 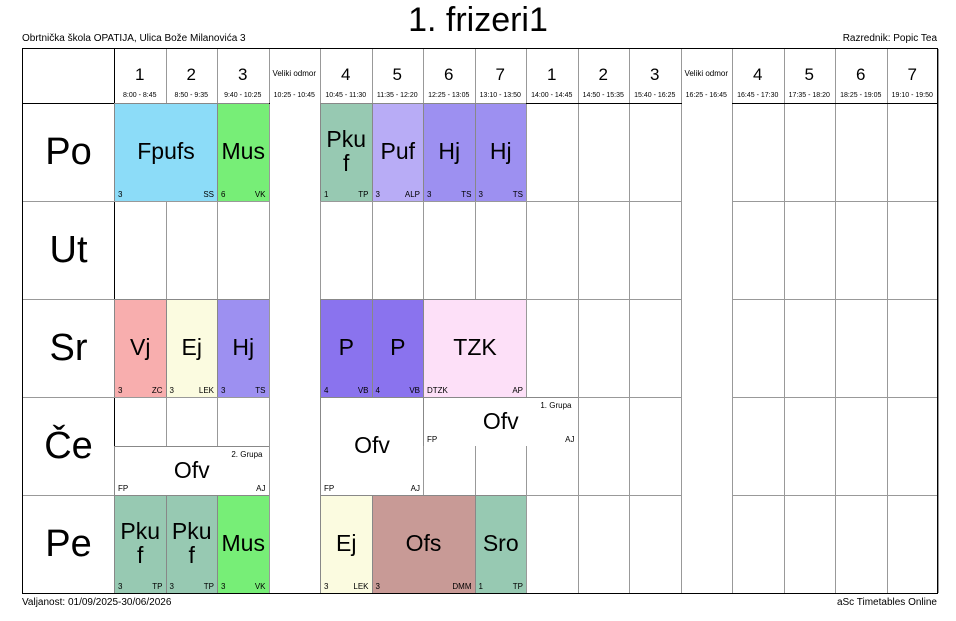 I want to click on lesson-card: Sro 1 TP, so click(x=500, y=544).